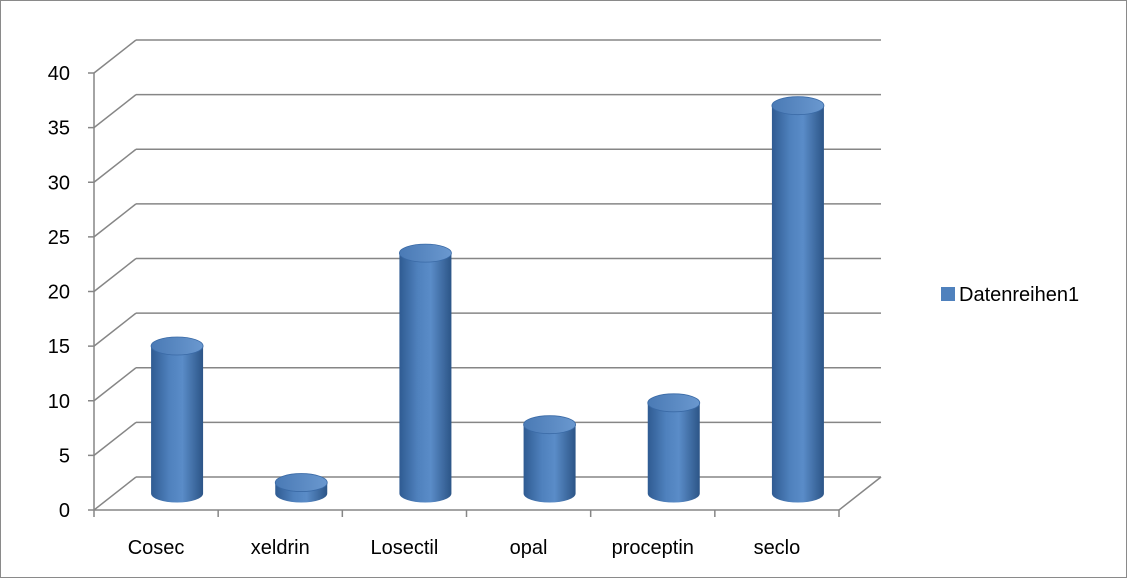 The width and height of the screenshot is (1127, 579). What do you see at coordinates (653, 548) in the screenshot?
I see `x-category-label: proceptin` at bounding box center [653, 548].